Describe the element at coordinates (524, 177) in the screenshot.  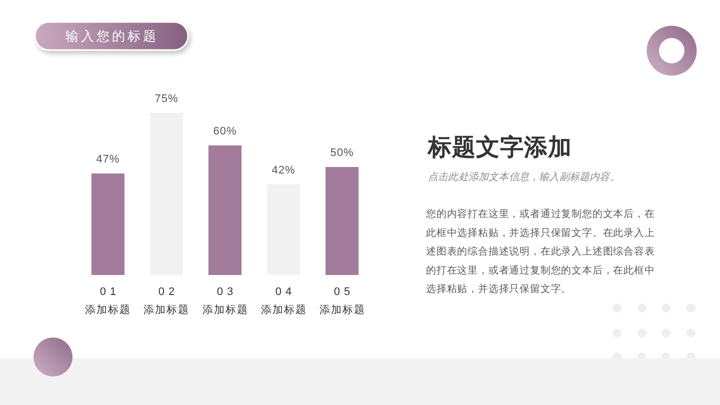
I see `text: 点击此处添加文本信息，输入副标题内容。` at that location.